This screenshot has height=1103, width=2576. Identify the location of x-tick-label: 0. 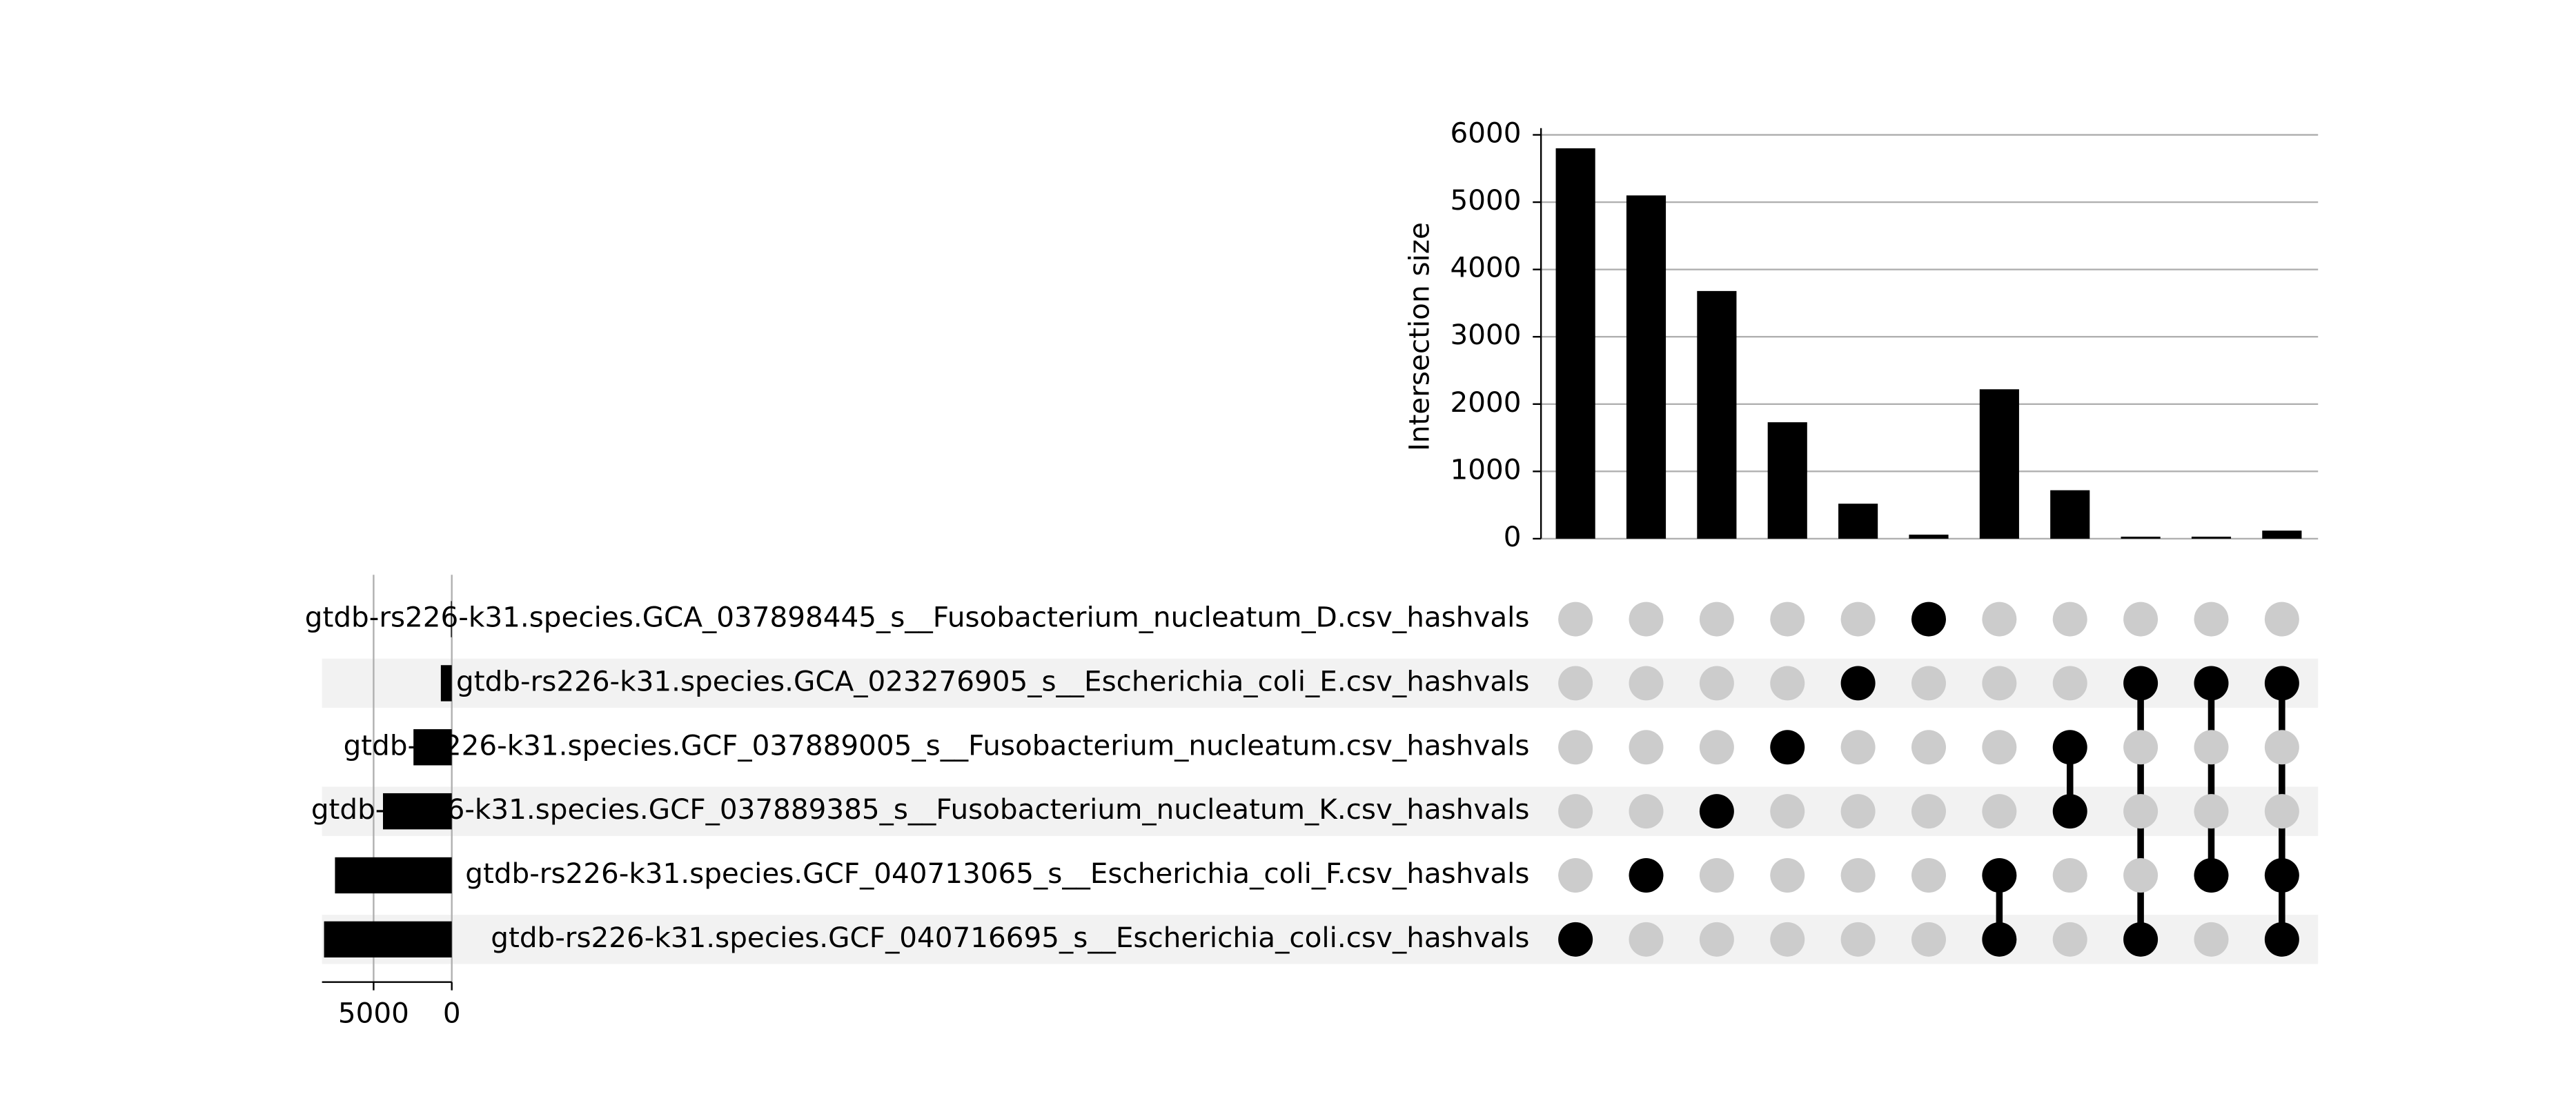
(452, 1012).